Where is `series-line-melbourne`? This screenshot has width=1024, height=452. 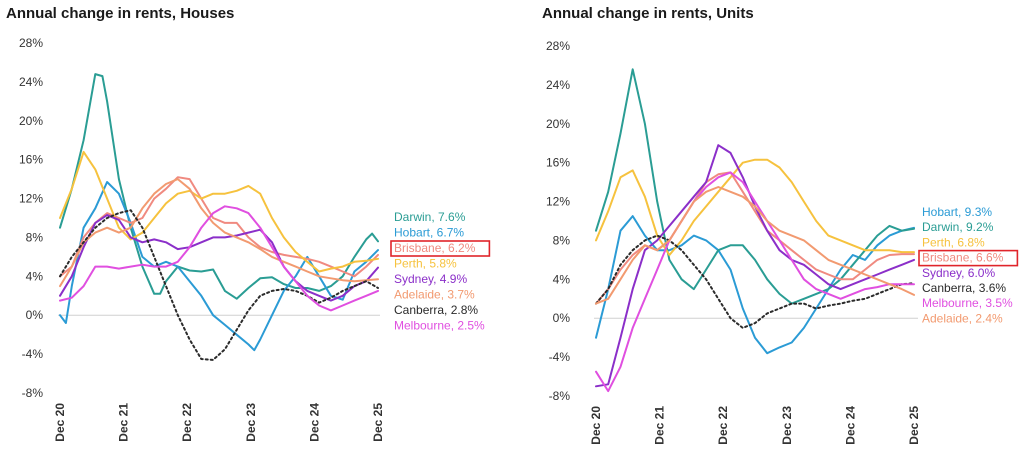
series-line-melbourne is located at coordinates (219, 258).